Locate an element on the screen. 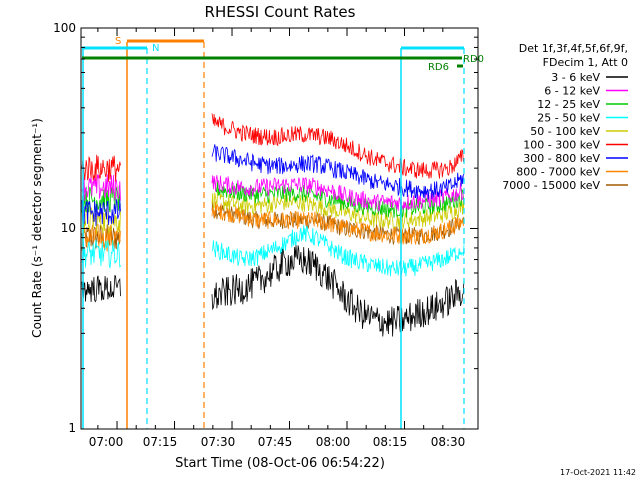 This screenshot has height=480, width=640. flag-label-rd0: RD0 is located at coordinates (473, 59).